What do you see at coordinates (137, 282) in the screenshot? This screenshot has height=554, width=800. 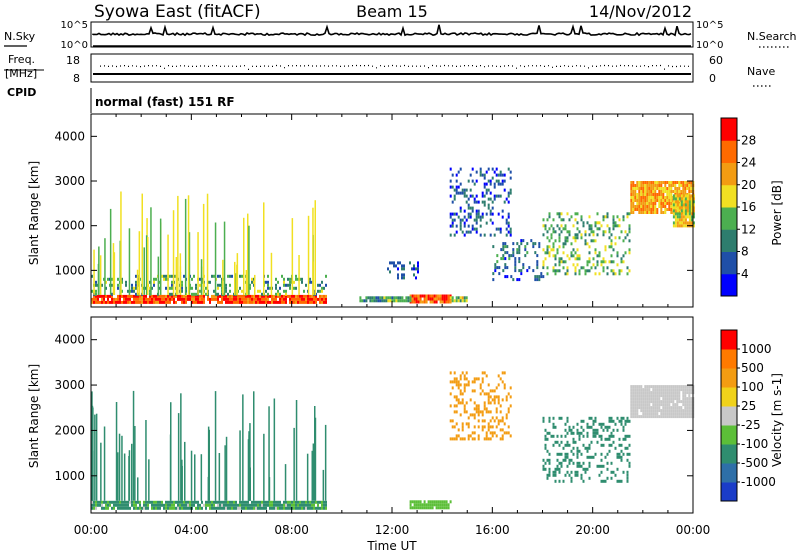 I see `heatmap-streak` at bounding box center [137, 282].